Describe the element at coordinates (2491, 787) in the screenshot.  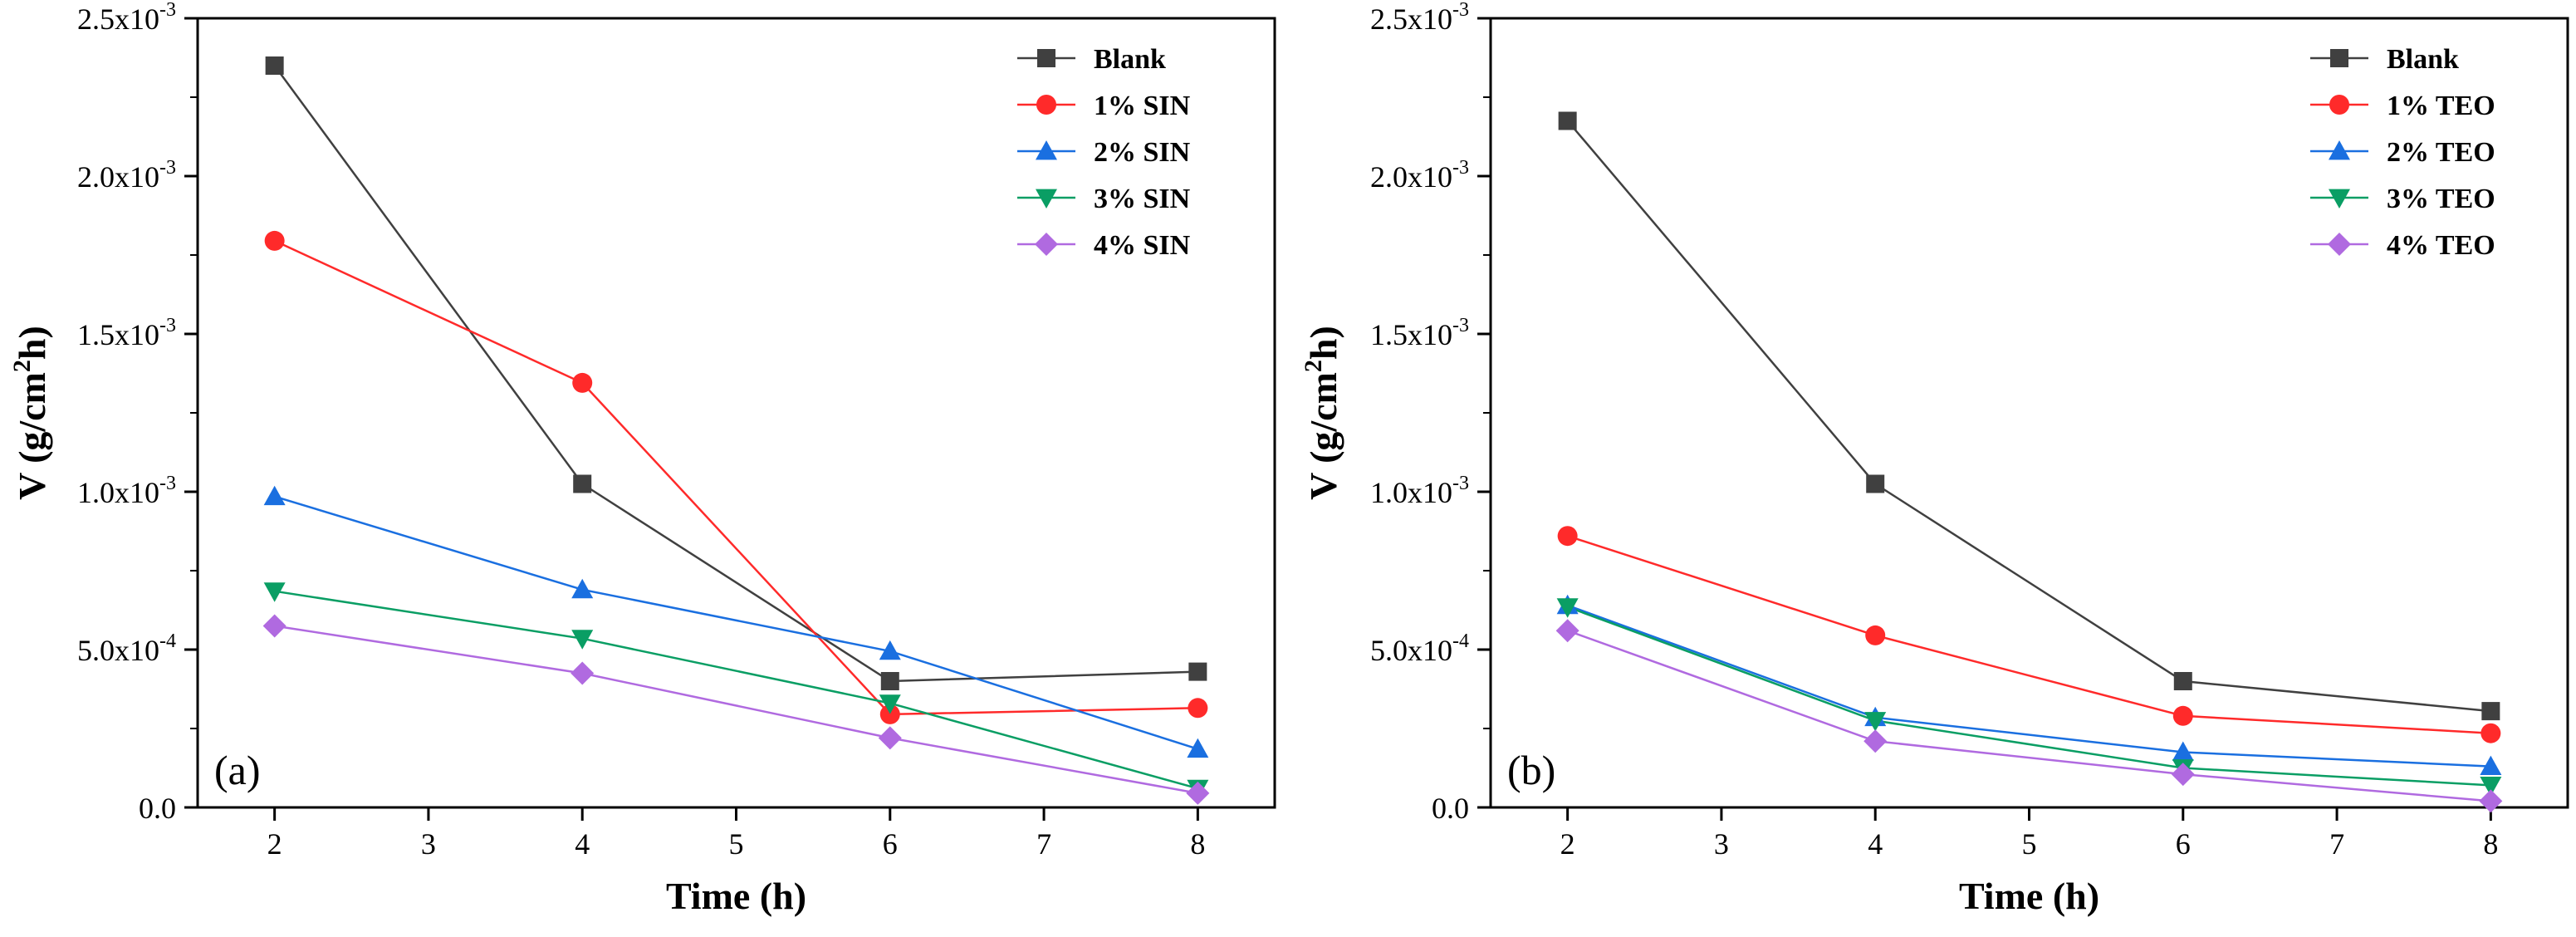
I see `data-point-3pct-teo-x8` at that location.